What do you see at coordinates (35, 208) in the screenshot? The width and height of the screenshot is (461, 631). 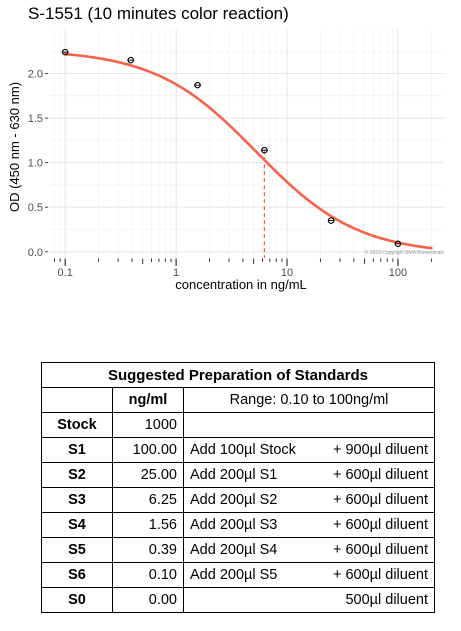 I see `y-tick-label: 0.5` at bounding box center [35, 208].